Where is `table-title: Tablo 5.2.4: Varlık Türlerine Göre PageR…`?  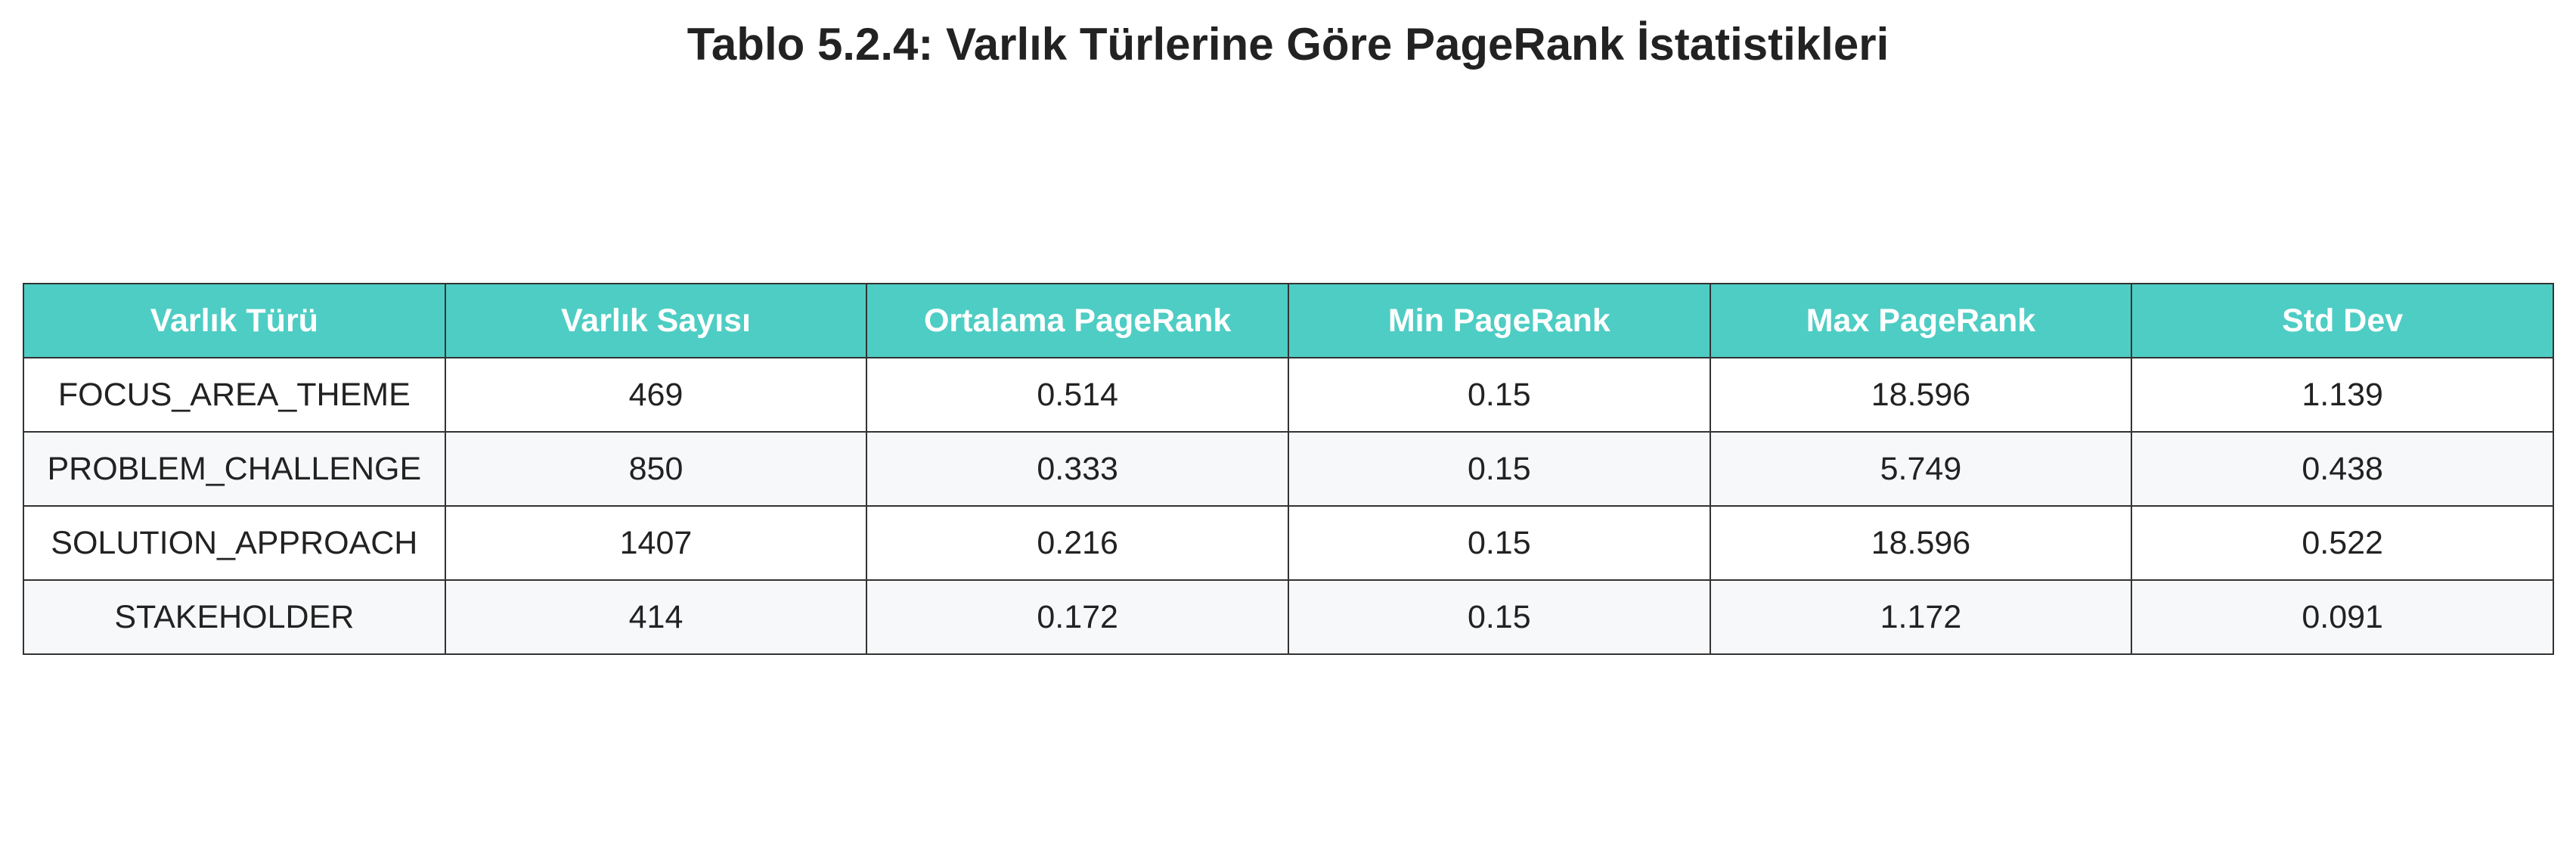 table-title: Tablo 5.2.4: Varlık Türlerine Göre PageR… is located at coordinates (1288, 44).